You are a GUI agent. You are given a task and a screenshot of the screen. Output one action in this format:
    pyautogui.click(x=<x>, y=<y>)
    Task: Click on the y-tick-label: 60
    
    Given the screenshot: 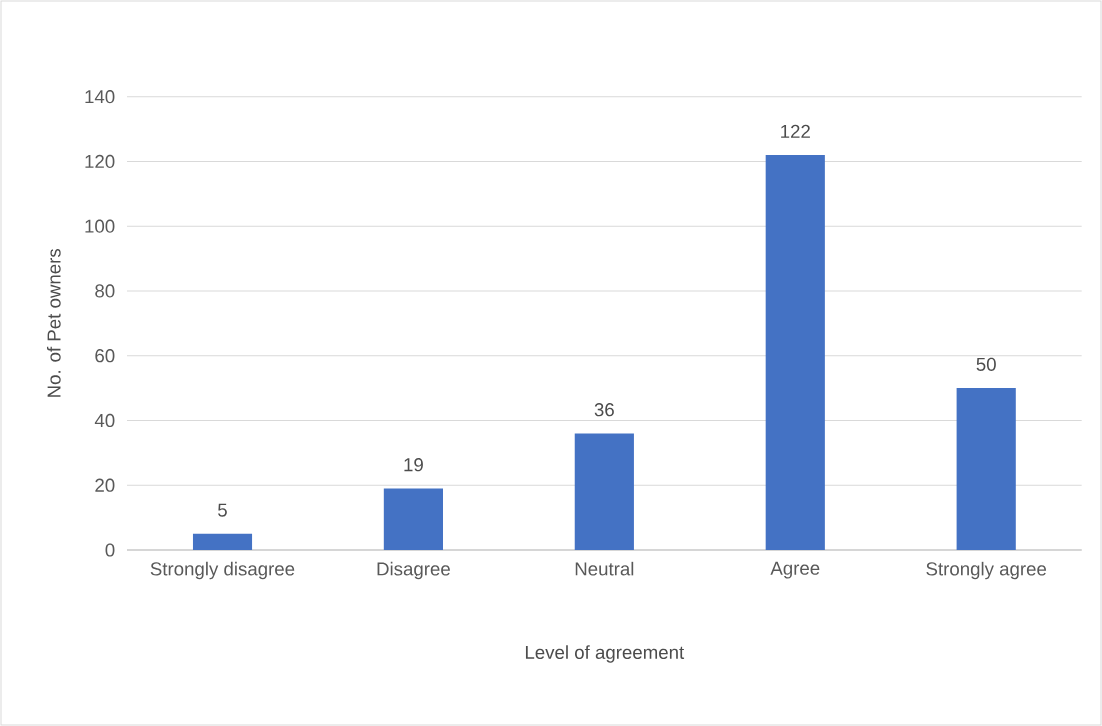 What is the action you would take?
    pyautogui.click(x=105, y=356)
    